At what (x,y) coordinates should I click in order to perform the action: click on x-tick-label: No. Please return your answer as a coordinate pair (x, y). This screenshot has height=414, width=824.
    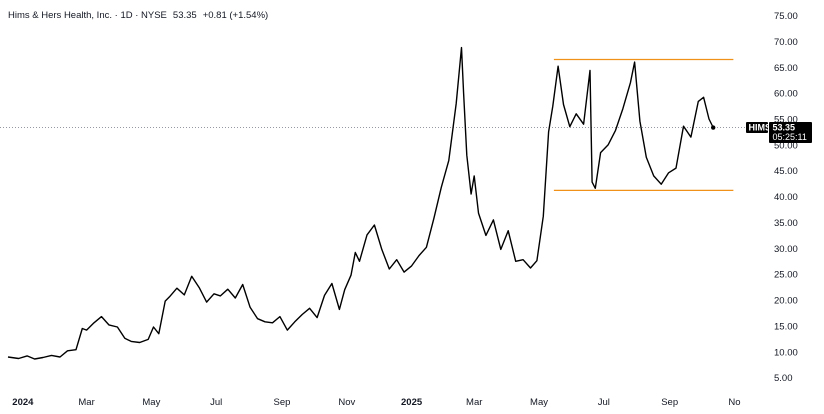
    Looking at the image, I should click on (734, 402).